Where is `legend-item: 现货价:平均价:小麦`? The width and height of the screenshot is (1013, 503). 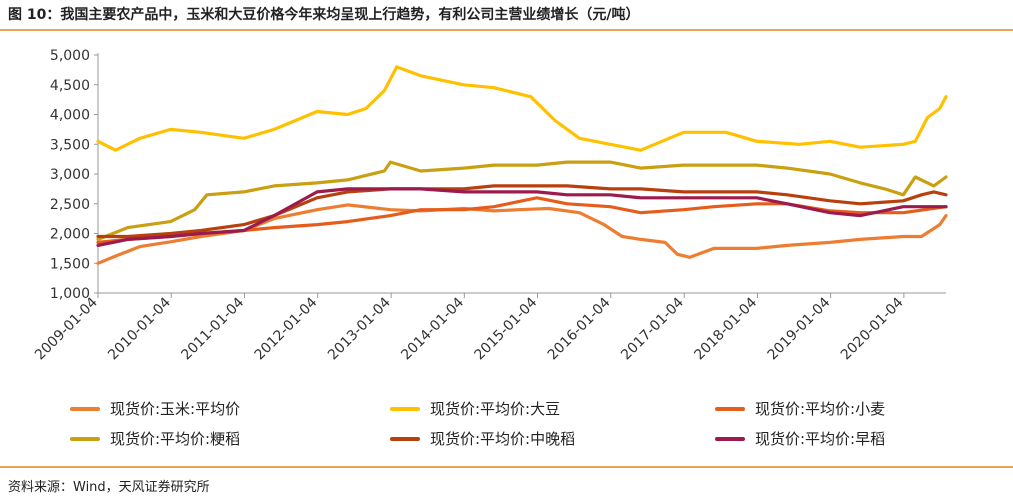
legend-item: 现货价:平均价:小麦 is located at coordinates (800, 408).